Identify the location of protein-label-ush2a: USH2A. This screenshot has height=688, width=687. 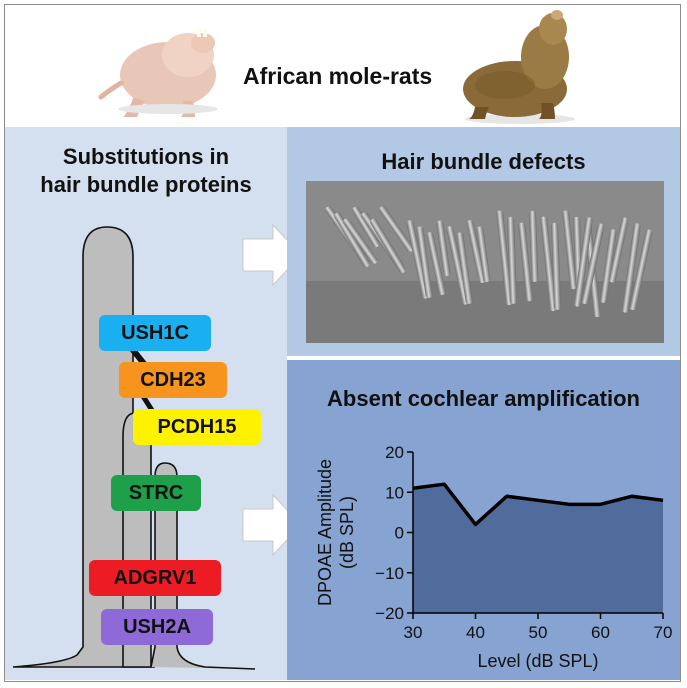
(157, 627).